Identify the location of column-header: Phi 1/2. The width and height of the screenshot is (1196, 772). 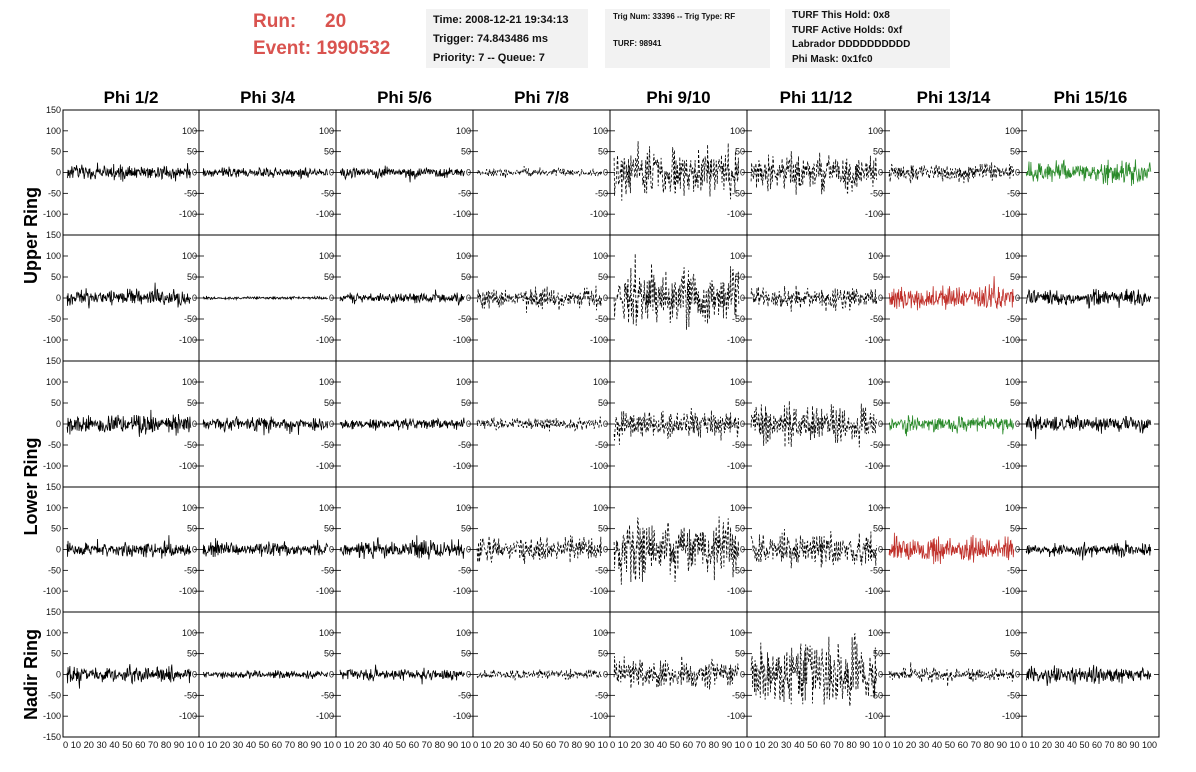
(131, 97).